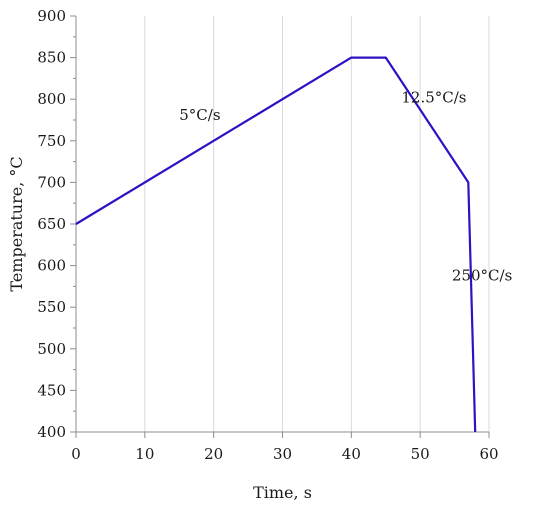 The width and height of the screenshot is (550, 511). What do you see at coordinates (51, 16) in the screenshot?
I see `y-tick-label-900: 900` at bounding box center [51, 16].